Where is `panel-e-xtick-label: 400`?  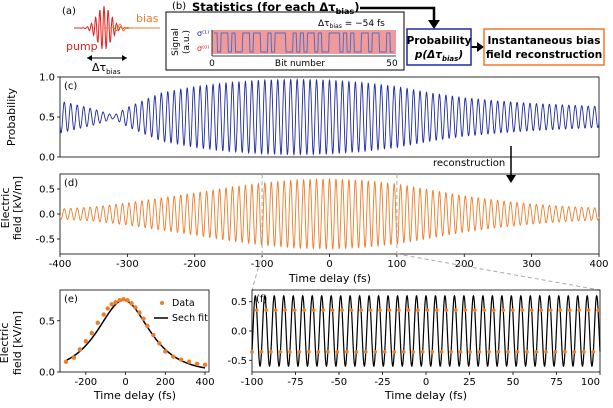
panel-e-xtick-label: 400 is located at coordinates (204, 382).